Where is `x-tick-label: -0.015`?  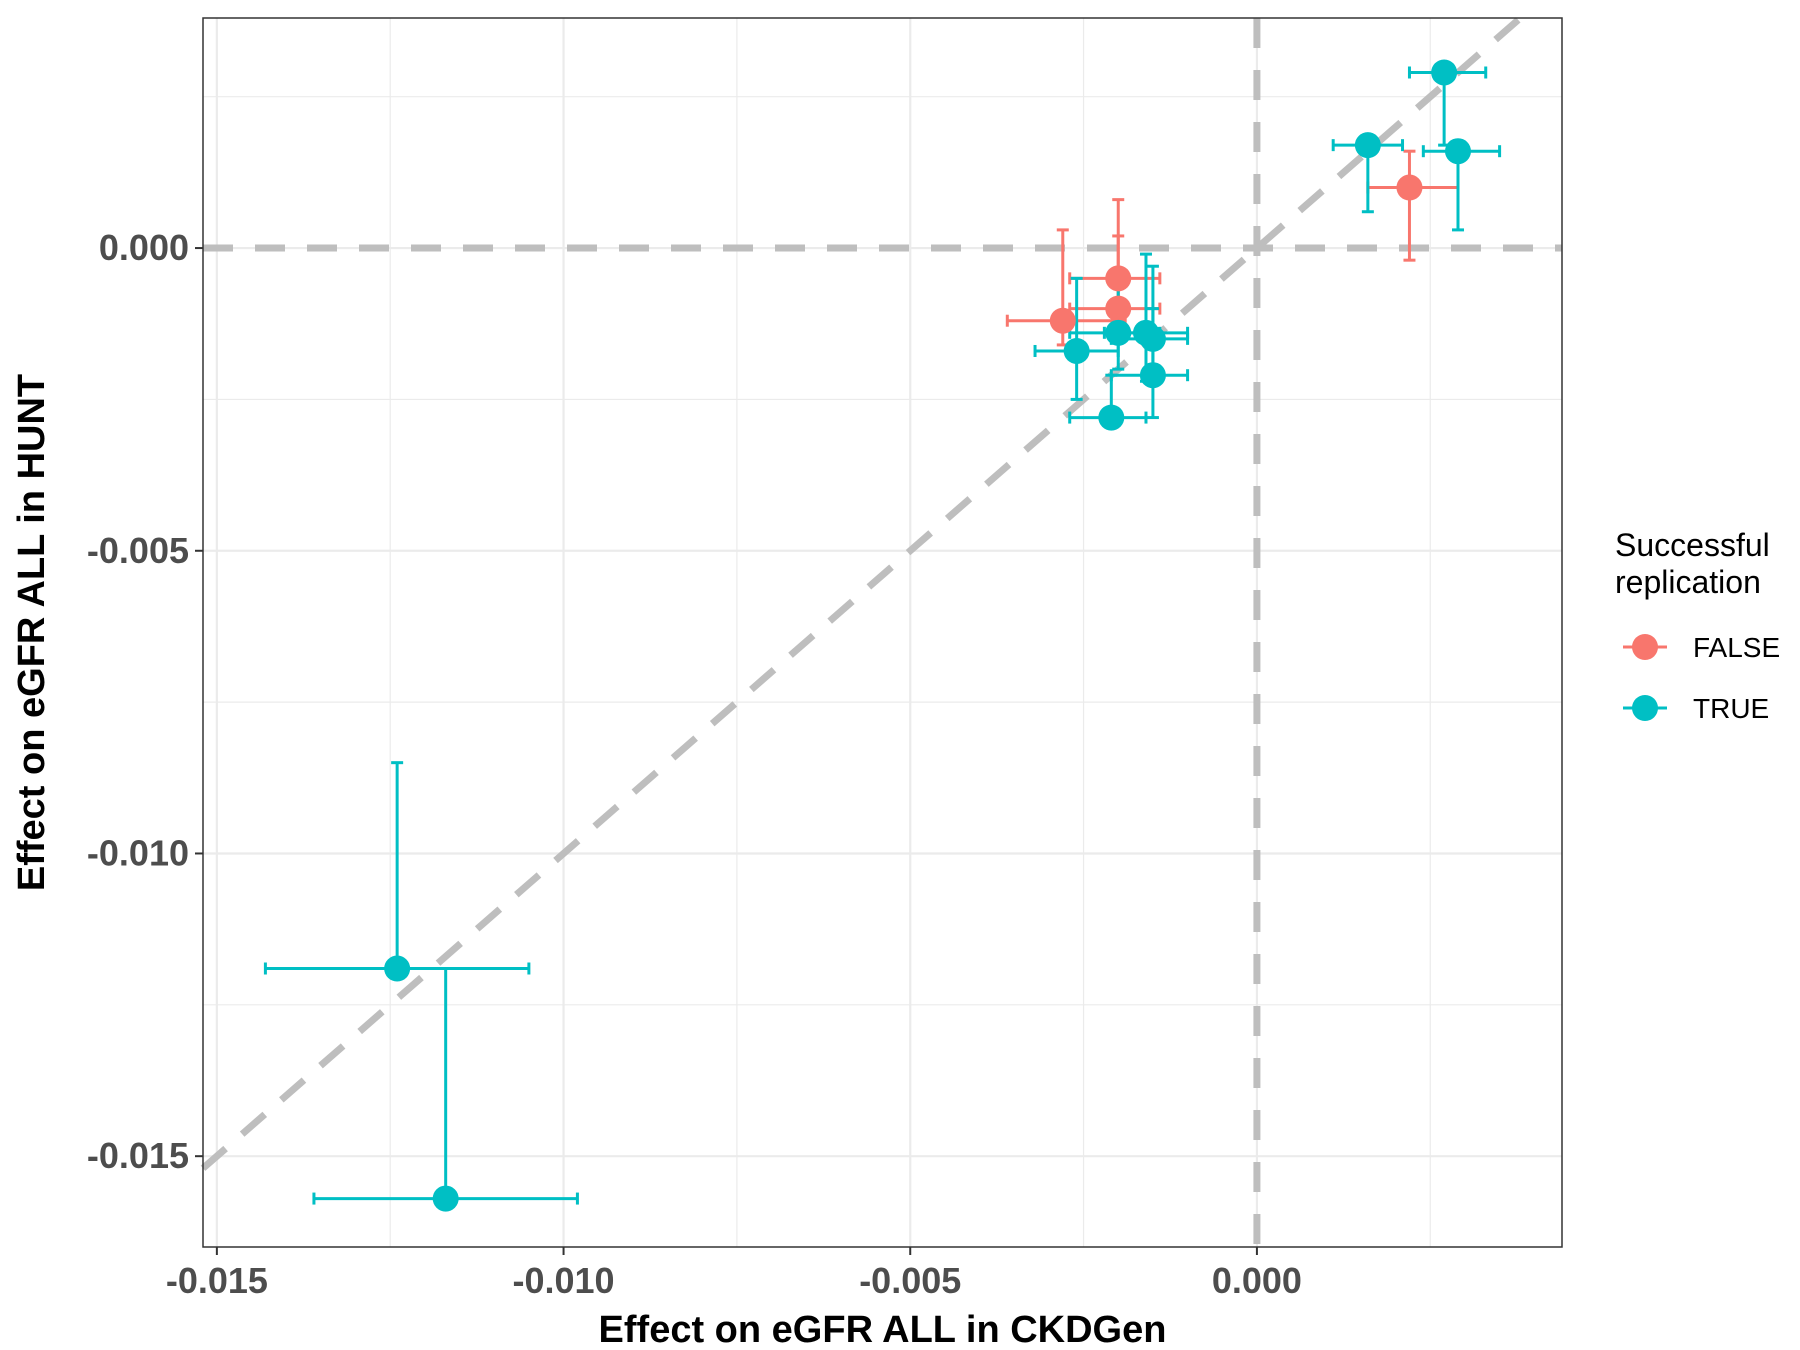 x-tick-label: -0.015 is located at coordinates (217, 1280).